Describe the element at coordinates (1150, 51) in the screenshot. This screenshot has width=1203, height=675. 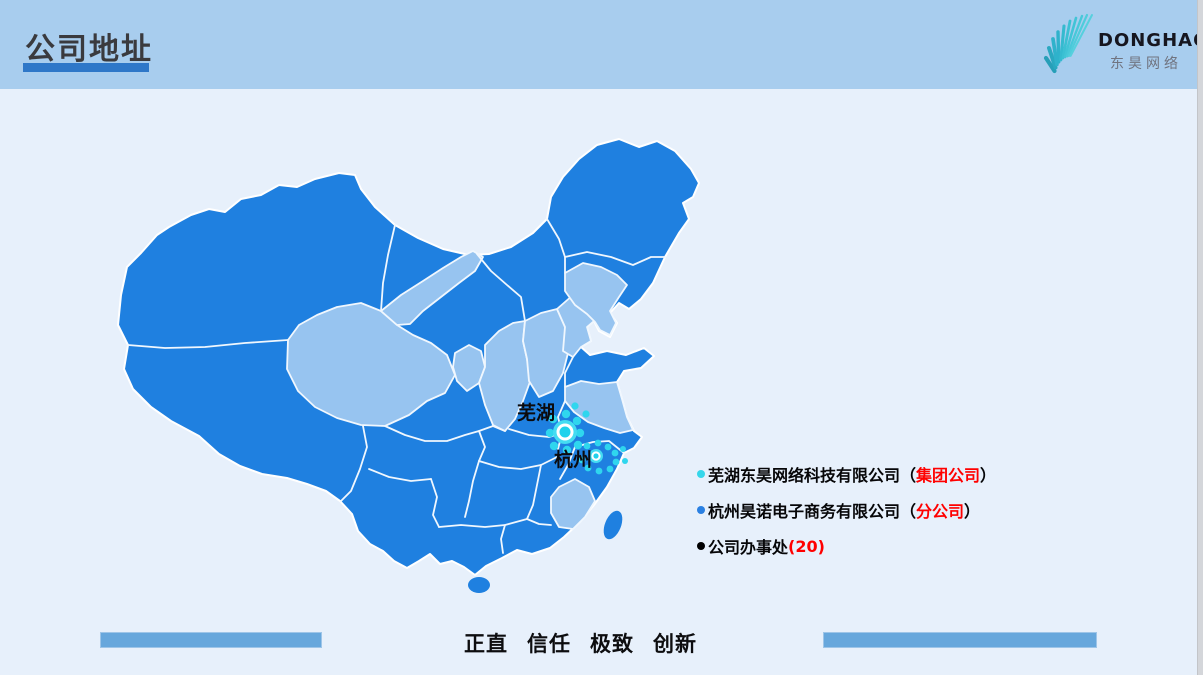
I see `logo-text: DONGHAO 东昊网络` at that location.